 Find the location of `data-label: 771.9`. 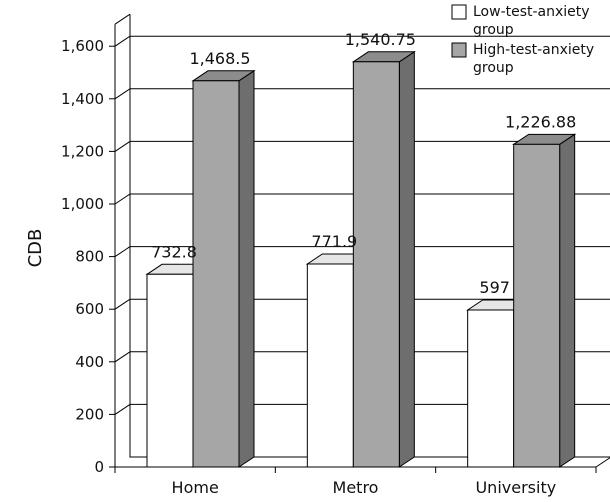

data-label: 771.9 is located at coordinates (334, 241).